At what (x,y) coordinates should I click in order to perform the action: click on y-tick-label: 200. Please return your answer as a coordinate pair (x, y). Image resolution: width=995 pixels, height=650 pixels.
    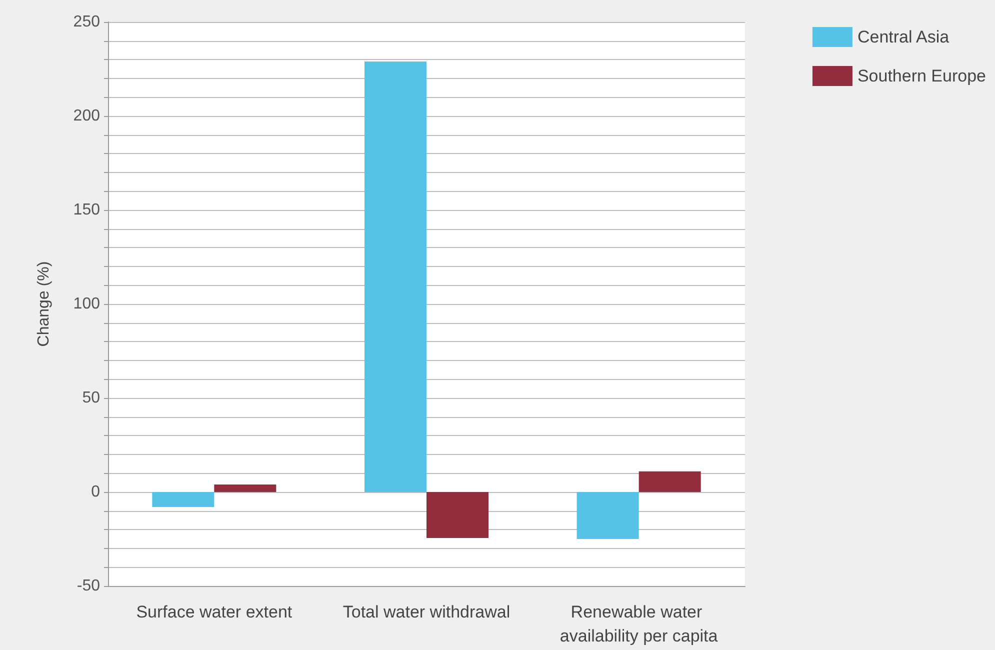
    Looking at the image, I should click on (86, 116).